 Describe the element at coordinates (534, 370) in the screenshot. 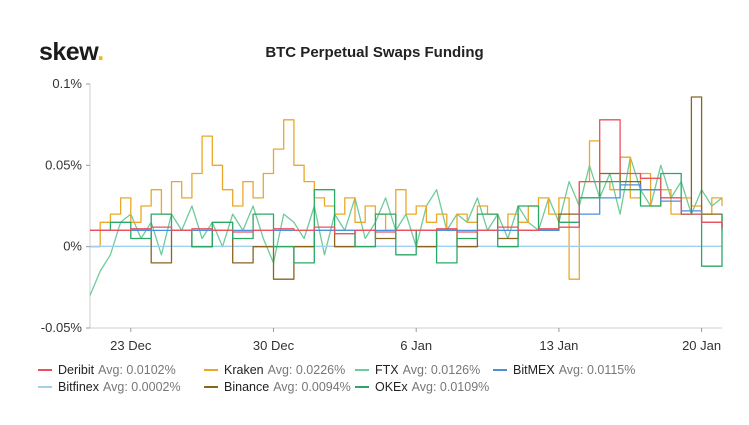

I see `legend-name: BitMEX` at that location.